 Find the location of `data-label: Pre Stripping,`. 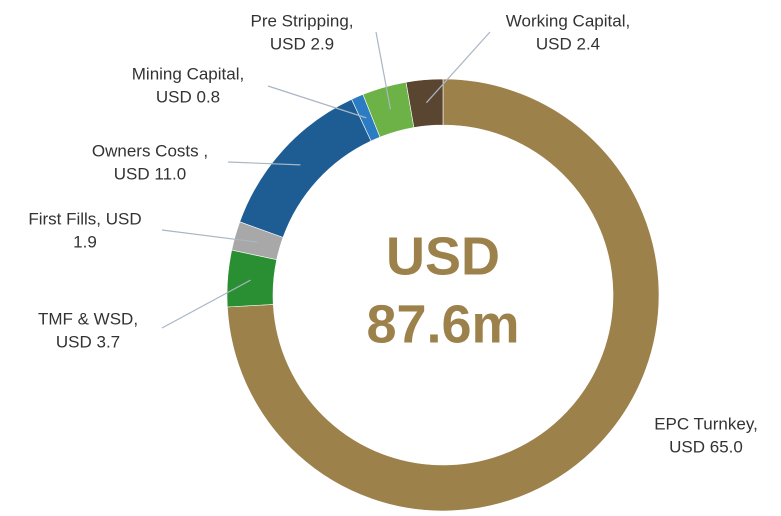

data-label: Pre Stripping, is located at coordinates (302, 20).